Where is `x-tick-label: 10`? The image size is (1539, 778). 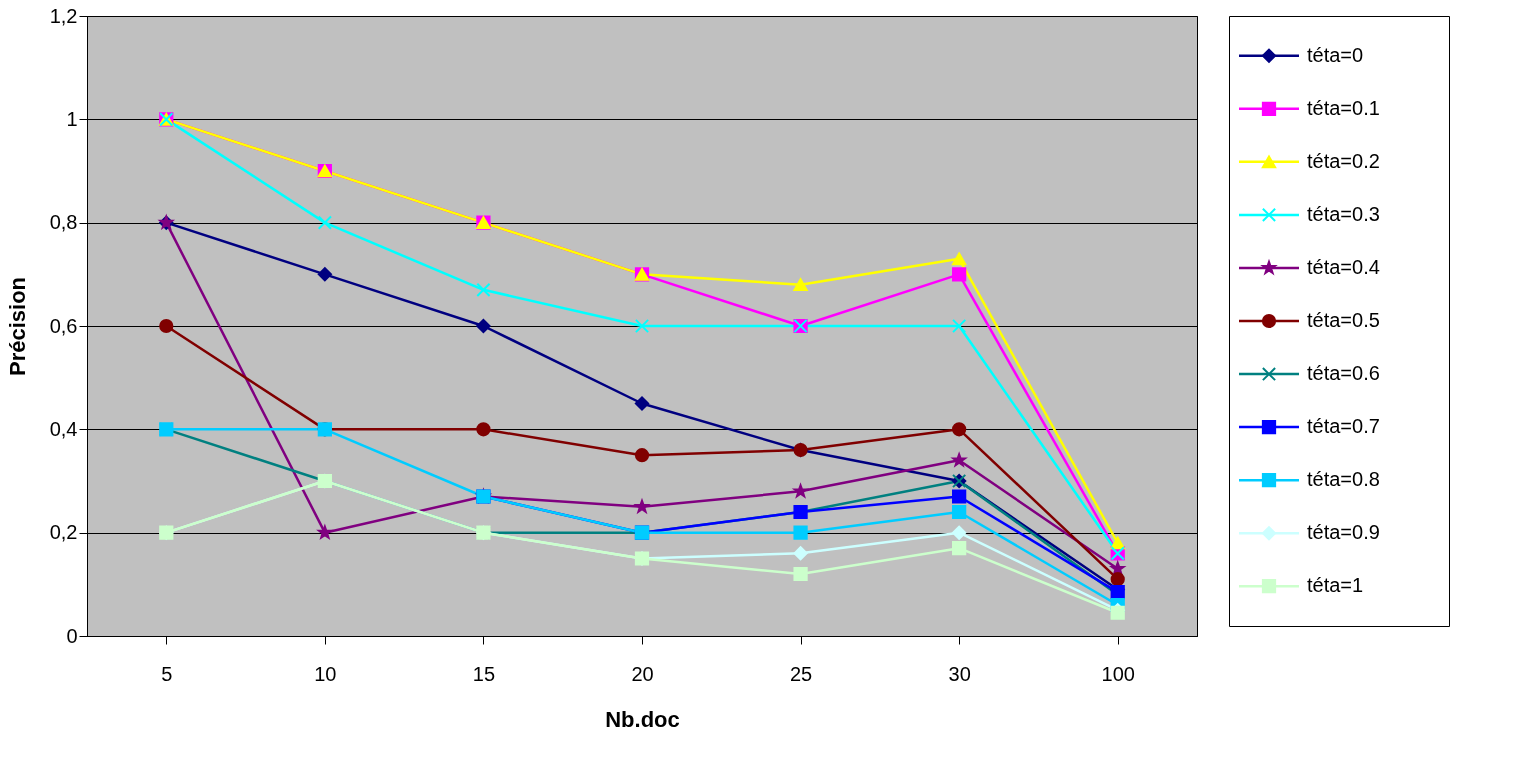 x-tick-label: 10 is located at coordinates (325, 673).